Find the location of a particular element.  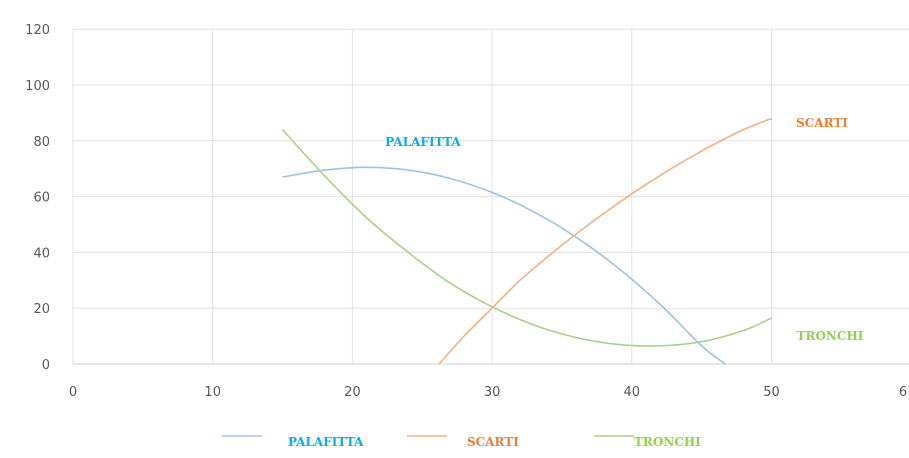

legend-label-palafitta: PALAFITTA is located at coordinates (326, 442).